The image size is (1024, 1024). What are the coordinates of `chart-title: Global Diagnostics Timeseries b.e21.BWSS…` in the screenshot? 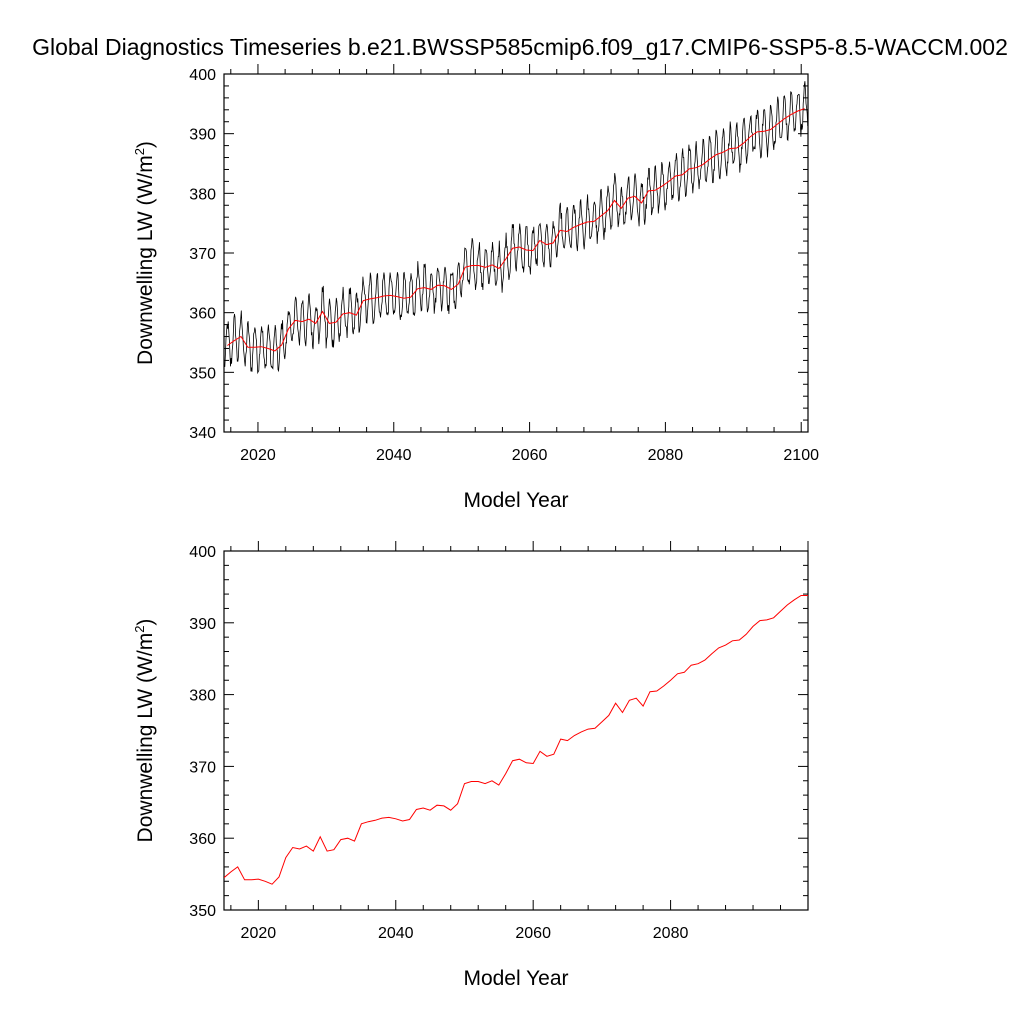 It's located at (520, 47).